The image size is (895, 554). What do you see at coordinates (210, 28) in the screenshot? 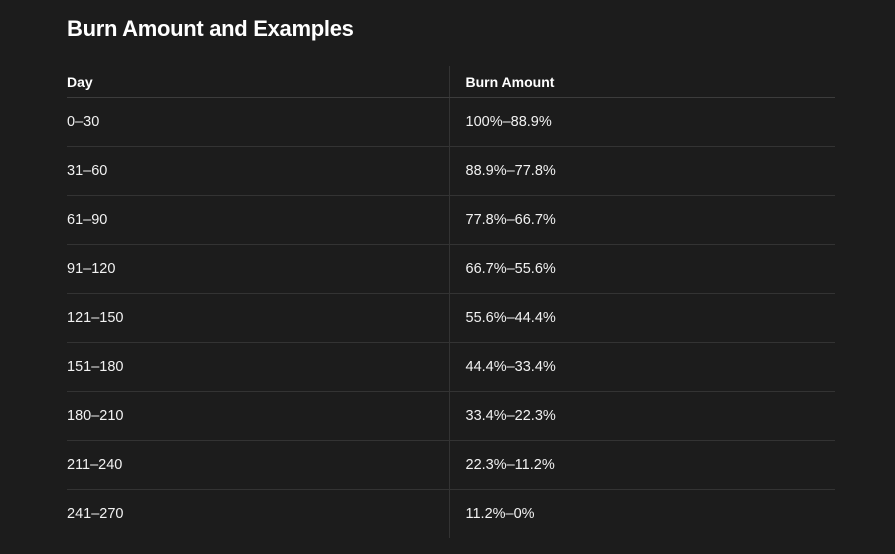
I see `section-heading: Burn Amount and Examples` at bounding box center [210, 28].